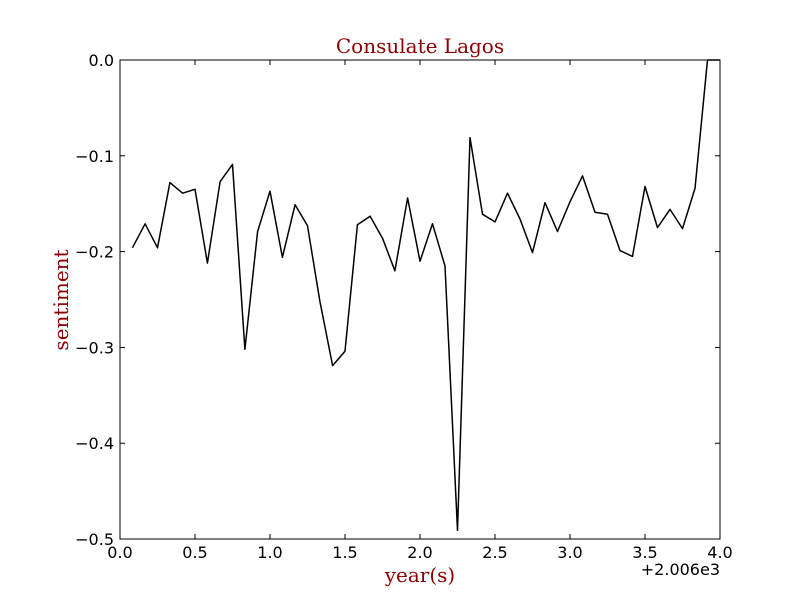 The width and height of the screenshot is (800, 600). Describe the element at coordinates (194, 552) in the screenshot. I see `x-tick-label: 0.5` at that location.